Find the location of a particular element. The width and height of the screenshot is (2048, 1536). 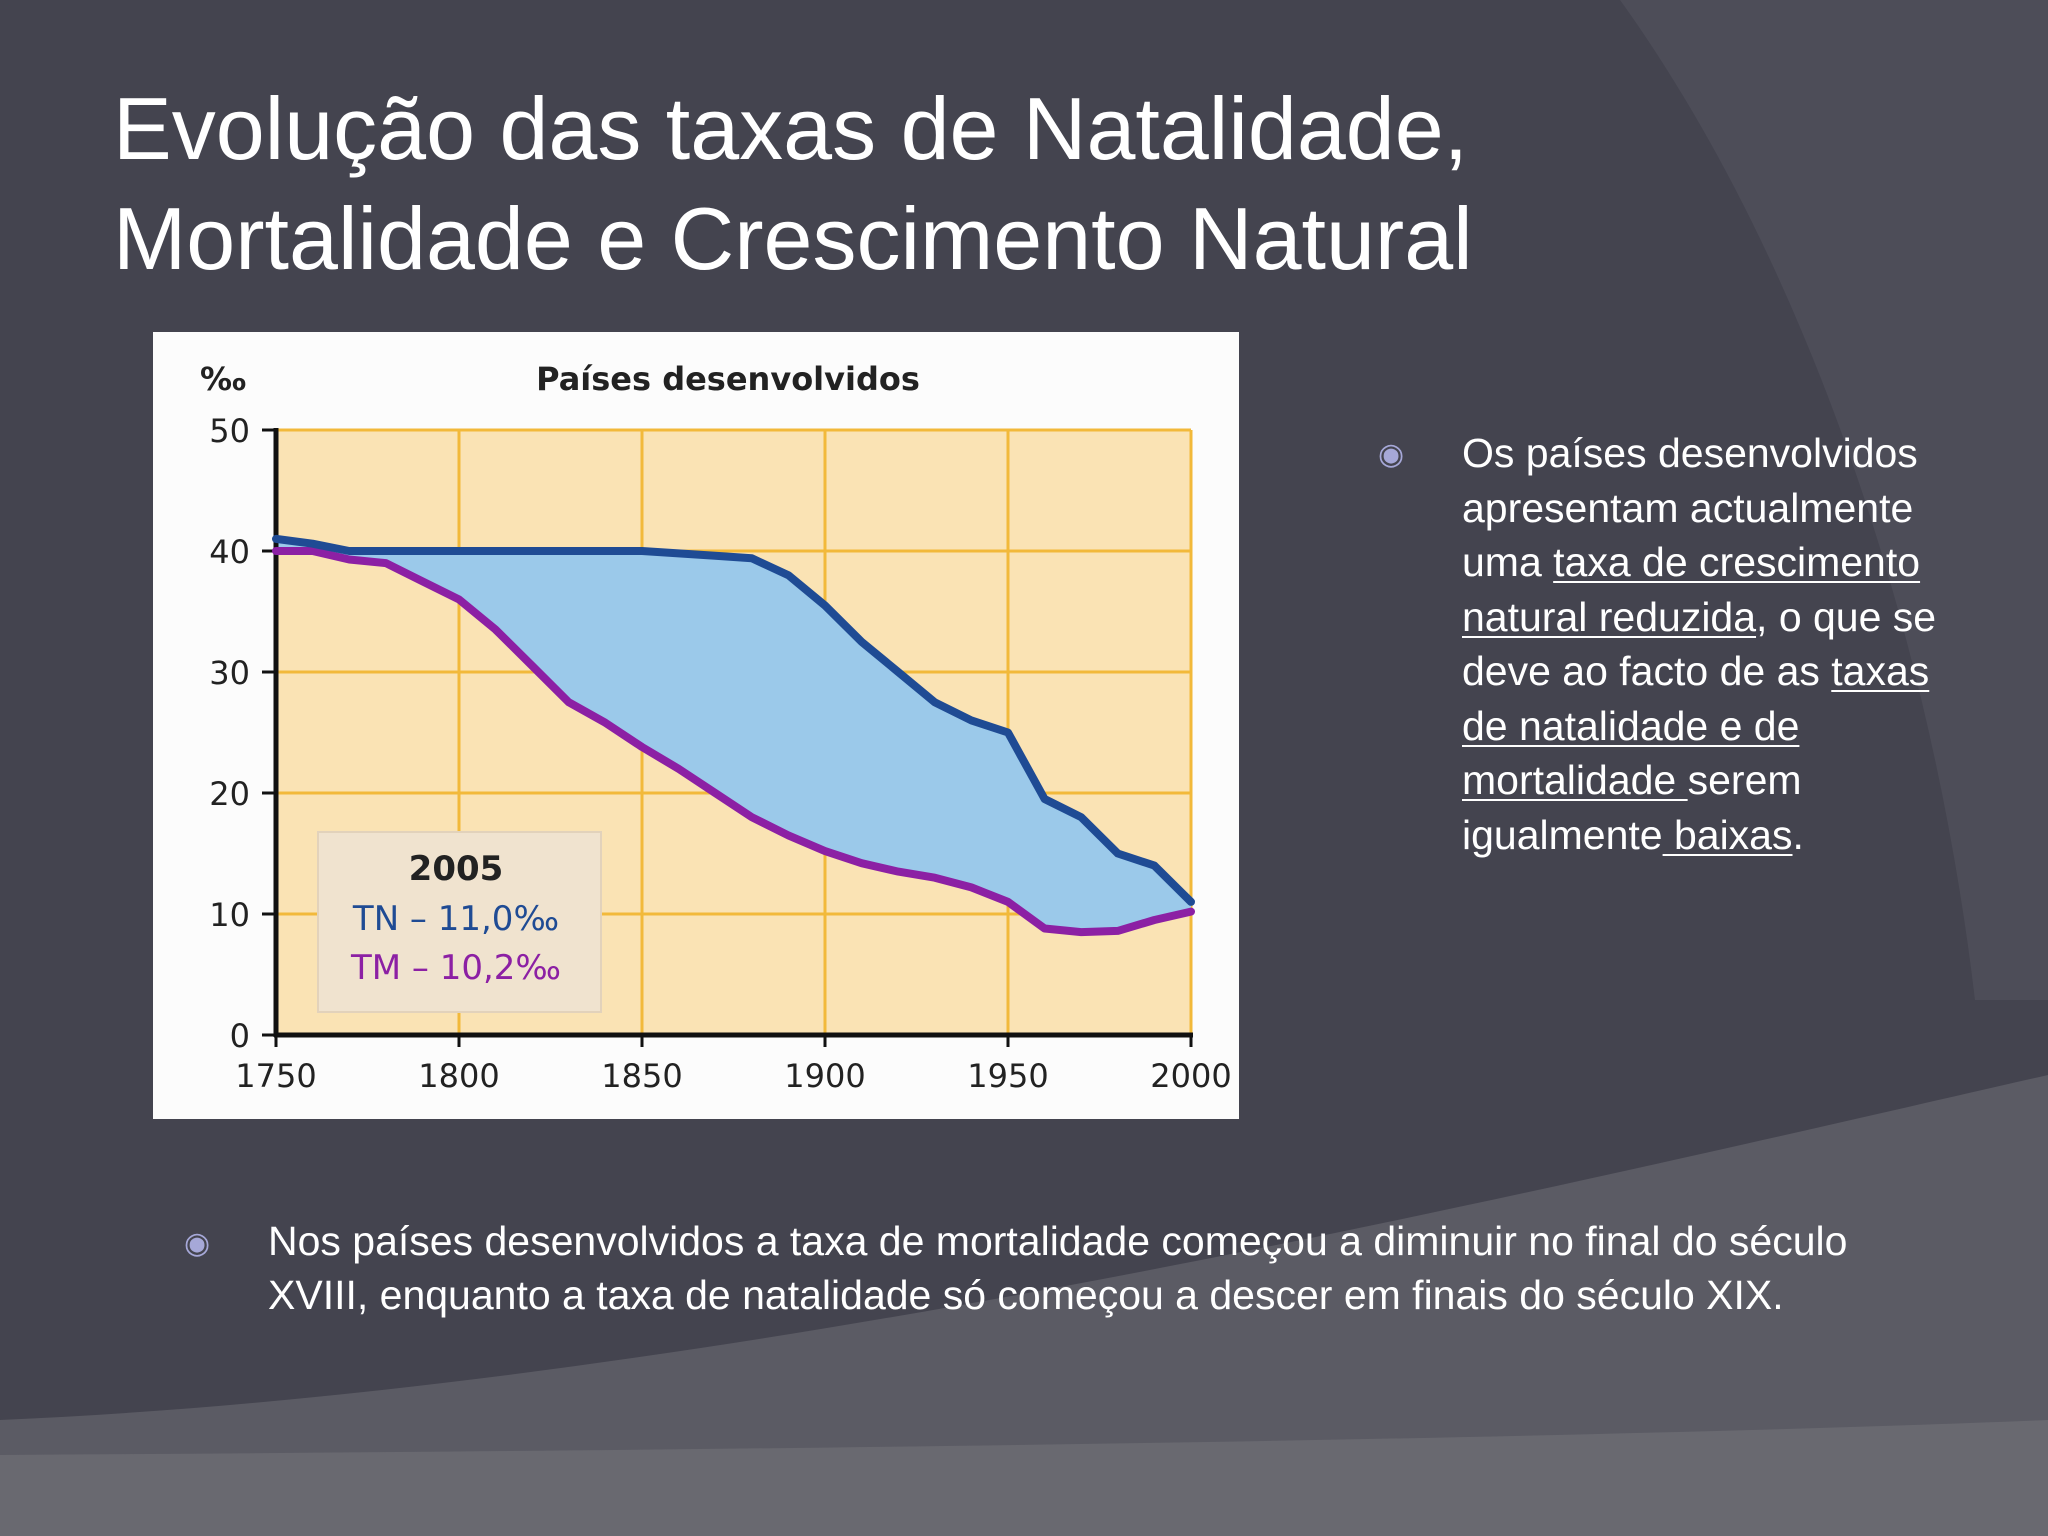

right-text-underline-1: taxa de crescimento natural reduzida is located at coordinates (1691, 589).